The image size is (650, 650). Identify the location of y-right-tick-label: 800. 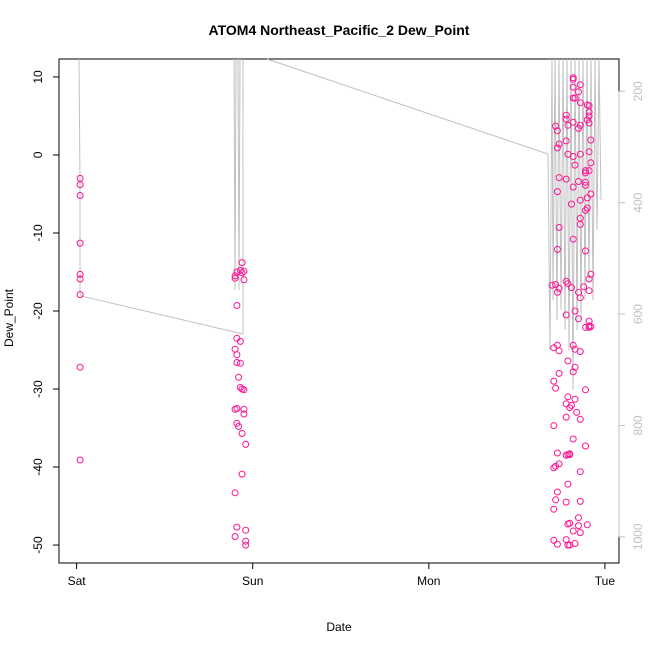
(638, 425).